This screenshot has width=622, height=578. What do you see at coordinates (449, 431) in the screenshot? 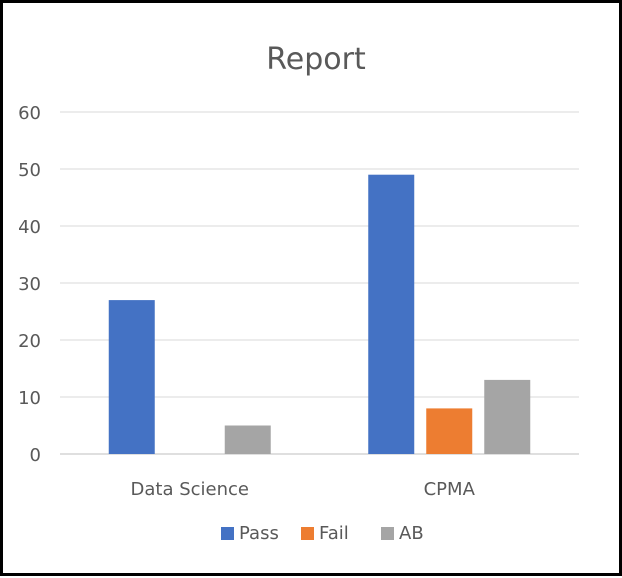
I see `bar-fail-cpma` at bounding box center [449, 431].